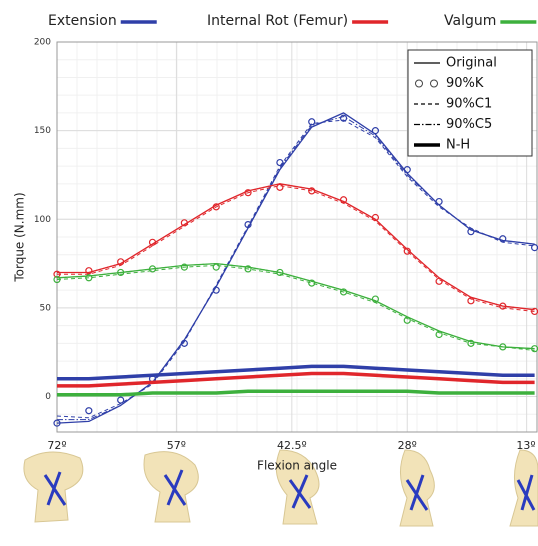 The height and width of the screenshot is (546, 538). I want to click on y-tick-label: 0, so click(48, 397).